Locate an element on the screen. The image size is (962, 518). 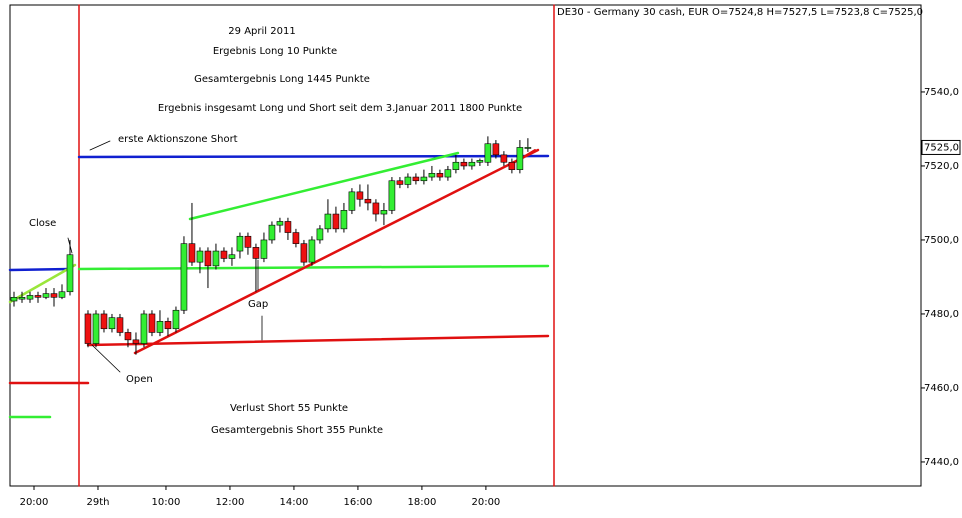
annotation: Close is located at coordinates (42, 223).